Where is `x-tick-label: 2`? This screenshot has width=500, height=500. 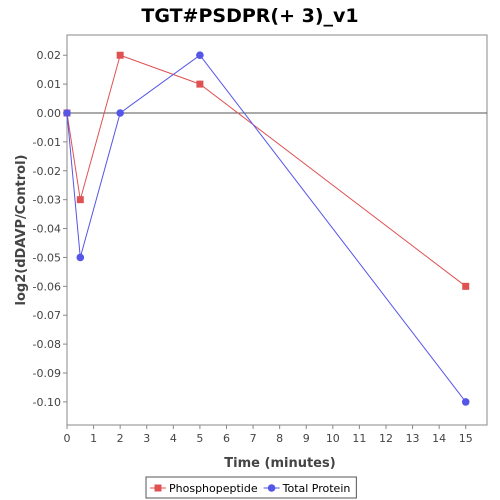
x-tick-label: 2 is located at coordinates (120, 438).